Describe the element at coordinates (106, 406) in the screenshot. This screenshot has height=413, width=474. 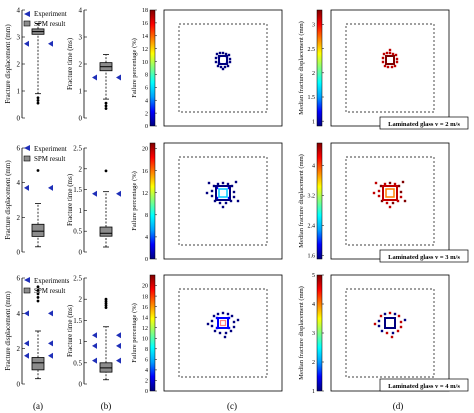
I see `panel-label-b: (b)` at that location.